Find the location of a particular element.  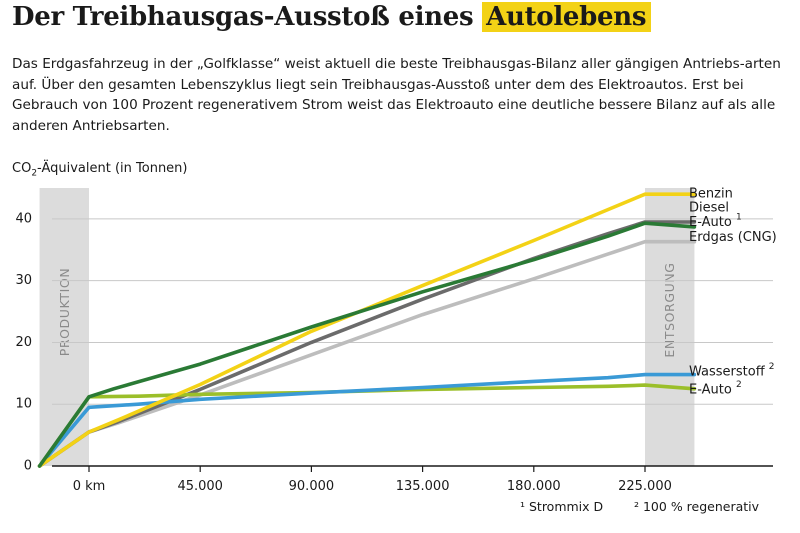

x-tick-label: 0 km is located at coordinates (89, 486).